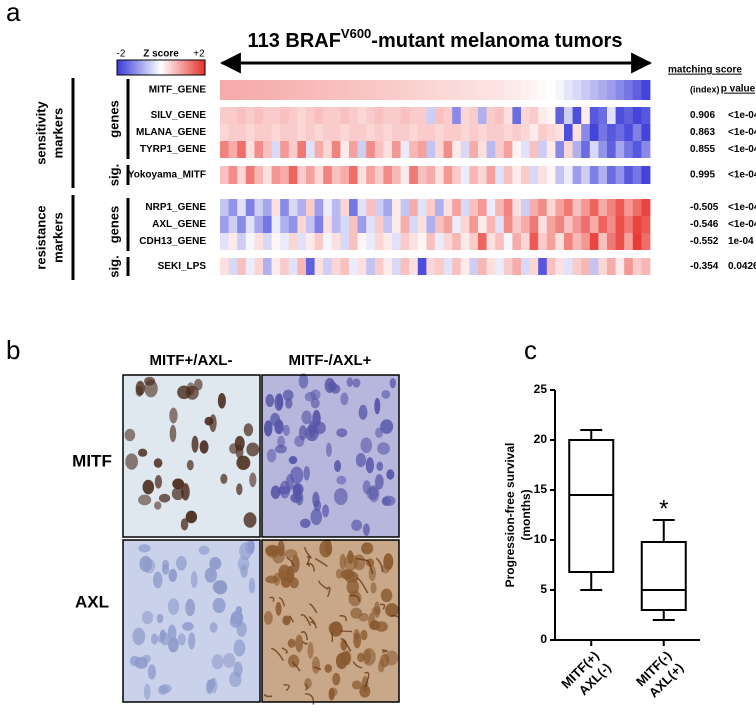 This screenshot has width=756, height=717. I want to click on p-value: <1e-04, so click(742, 115).